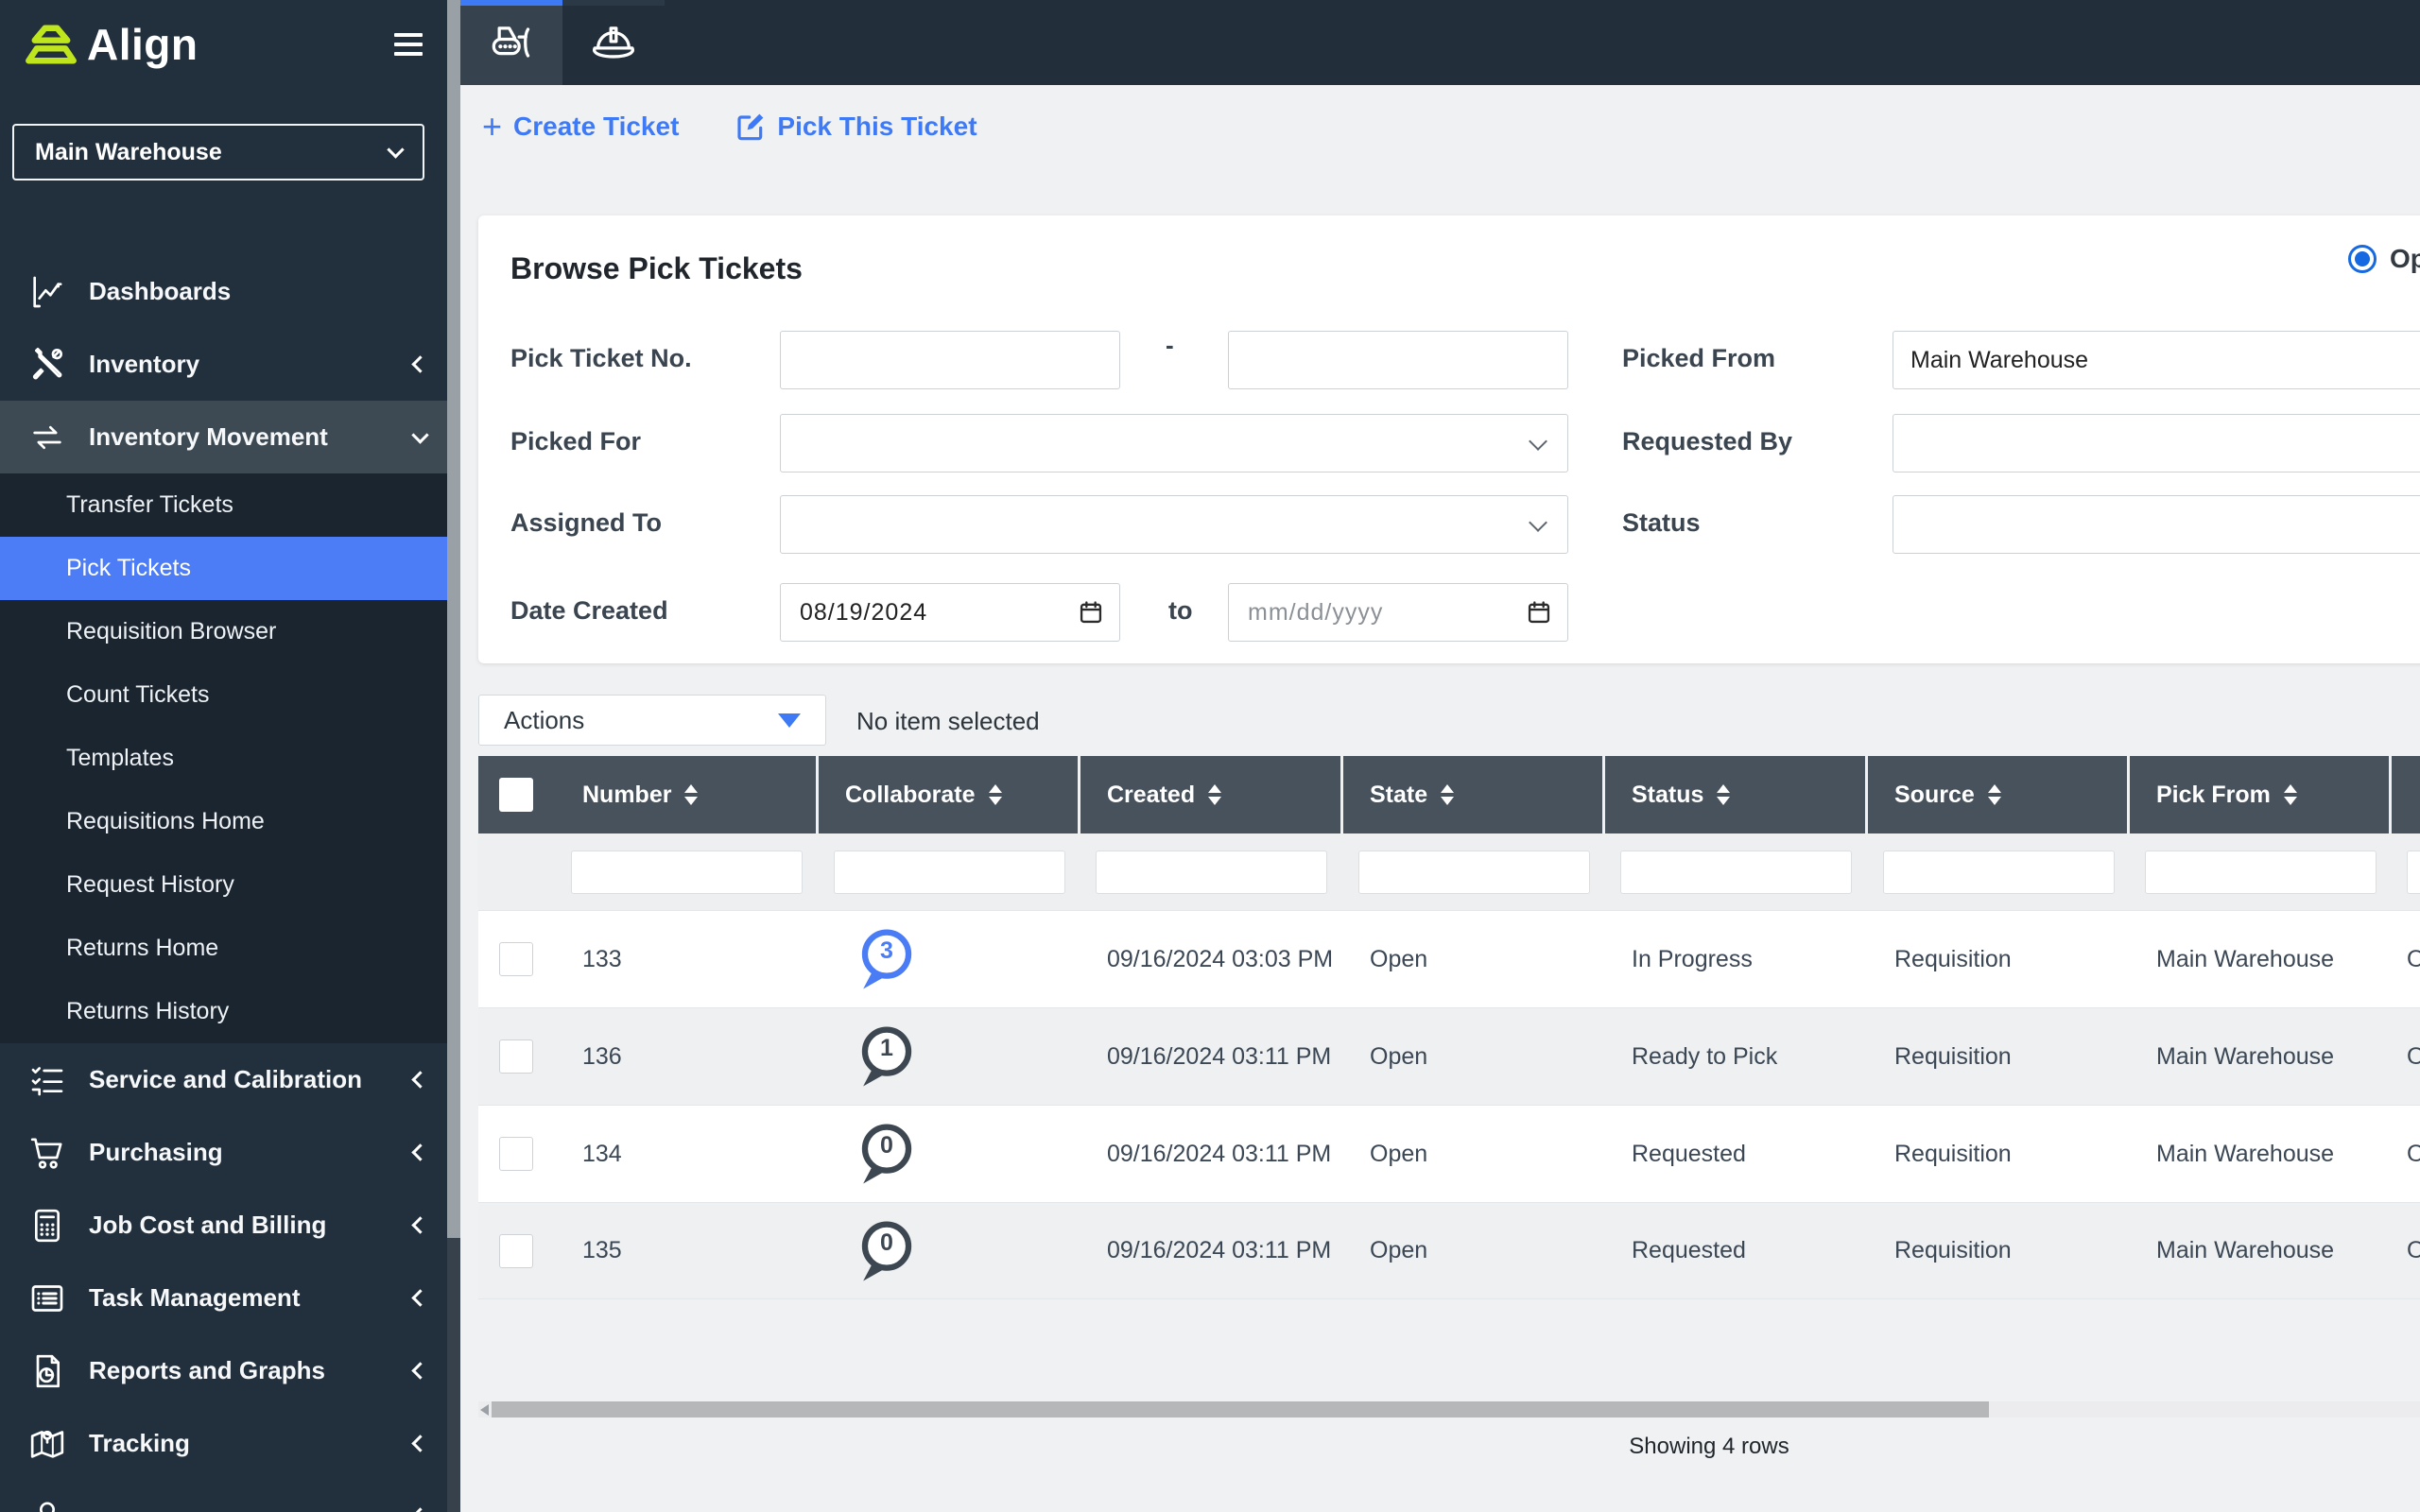 Image resolution: width=2420 pixels, height=1512 pixels. What do you see at coordinates (1736, 872) in the screenshot?
I see `filter-status-input` at bounding box center [1736, 872].